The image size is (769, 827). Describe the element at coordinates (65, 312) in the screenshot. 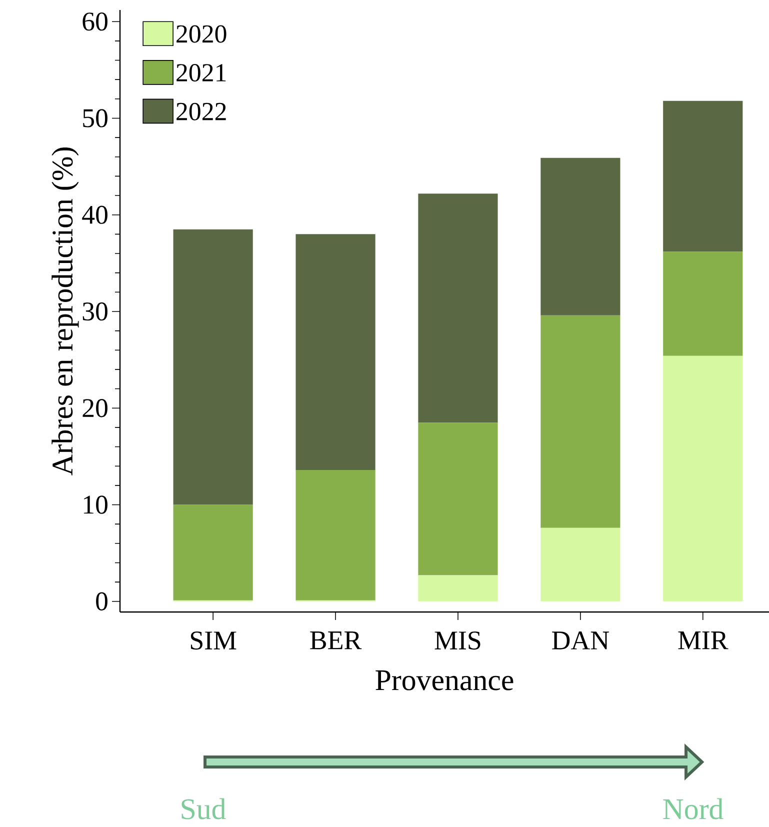

I see `y-axis-title: Arbres en reproduction (%)` at that location.